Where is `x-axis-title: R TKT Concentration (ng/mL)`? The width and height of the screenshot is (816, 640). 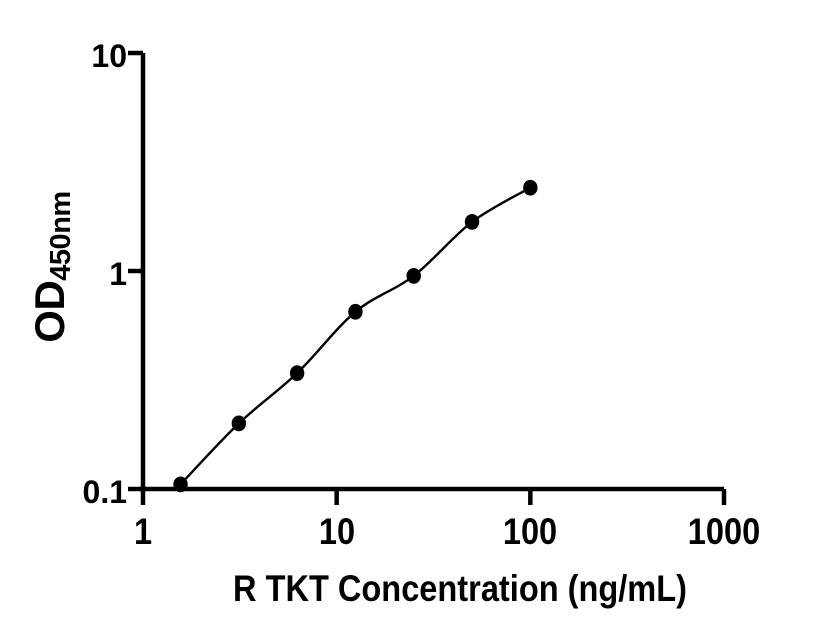
x-axis-title: R TKT Concentration (ng/mL) is located at coordinates (460, 588).